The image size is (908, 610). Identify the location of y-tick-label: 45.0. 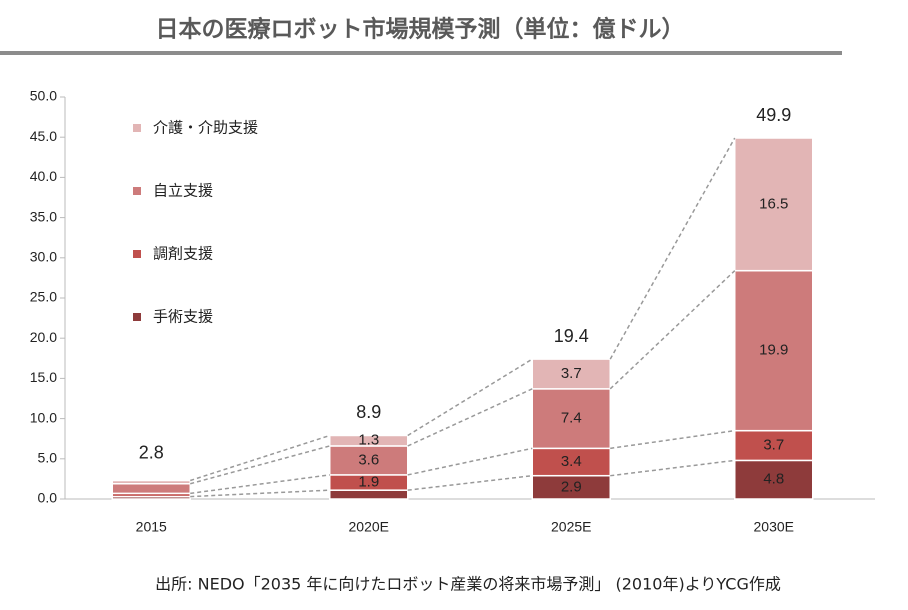
(43, 136).